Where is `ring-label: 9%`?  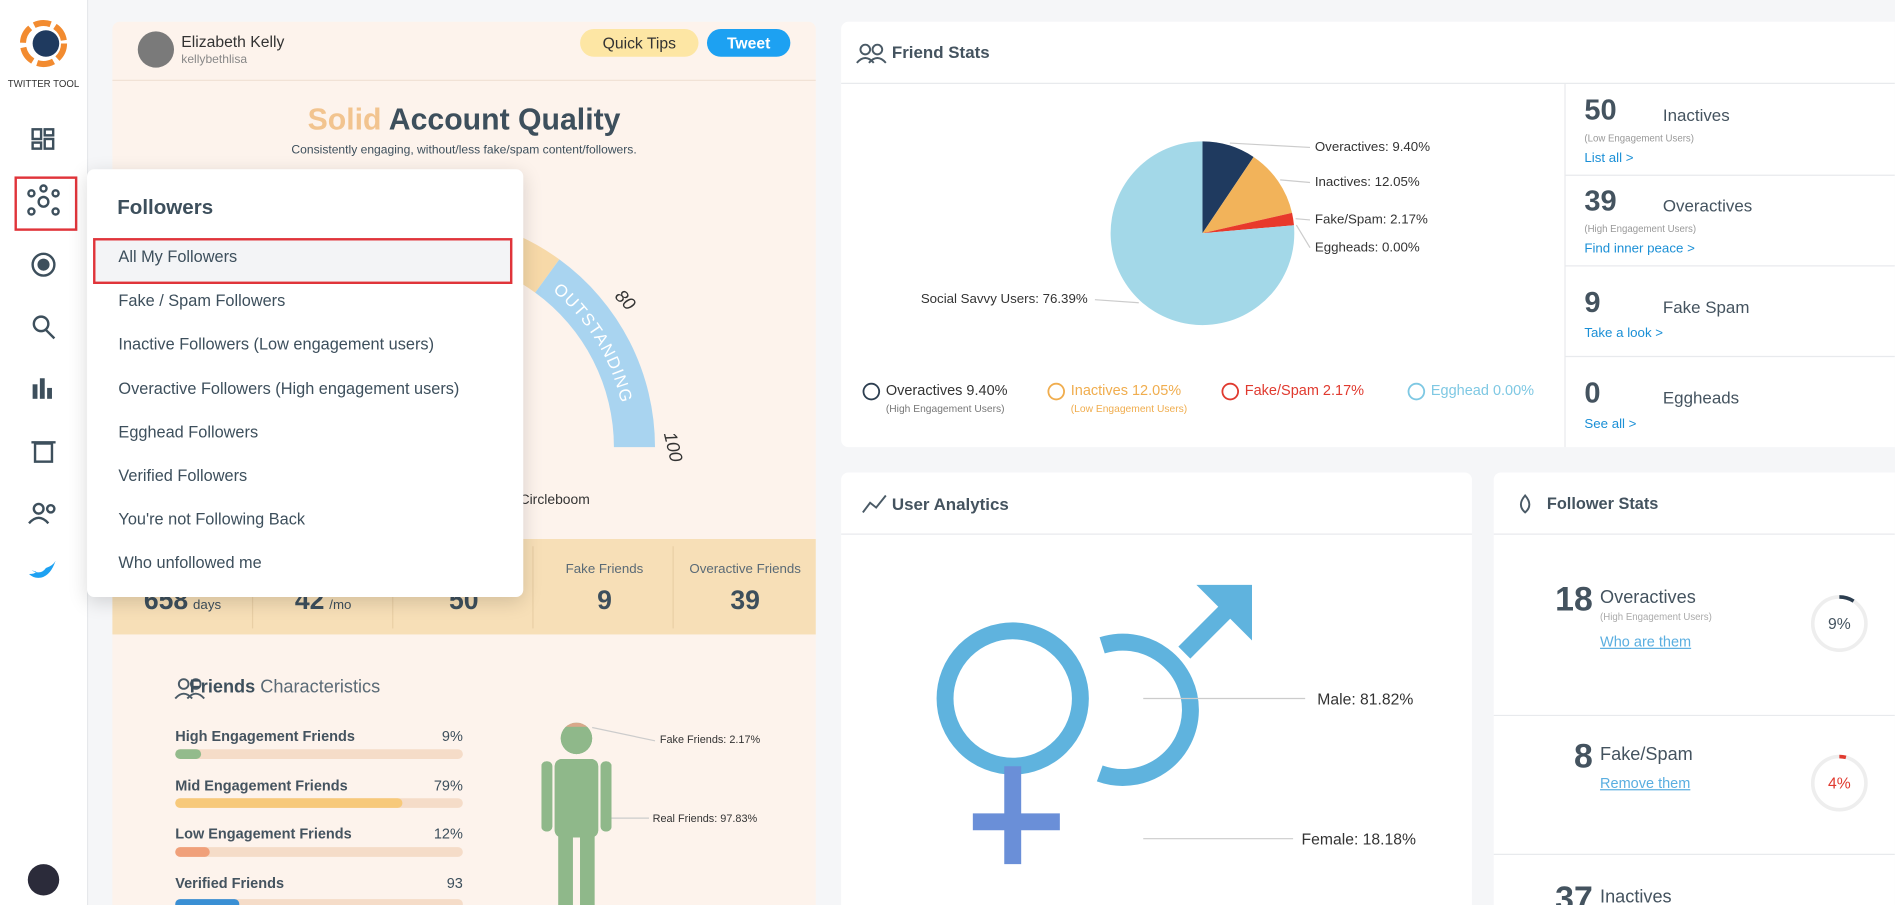
ring-label: 9% is located at coordinates (1839, 624).